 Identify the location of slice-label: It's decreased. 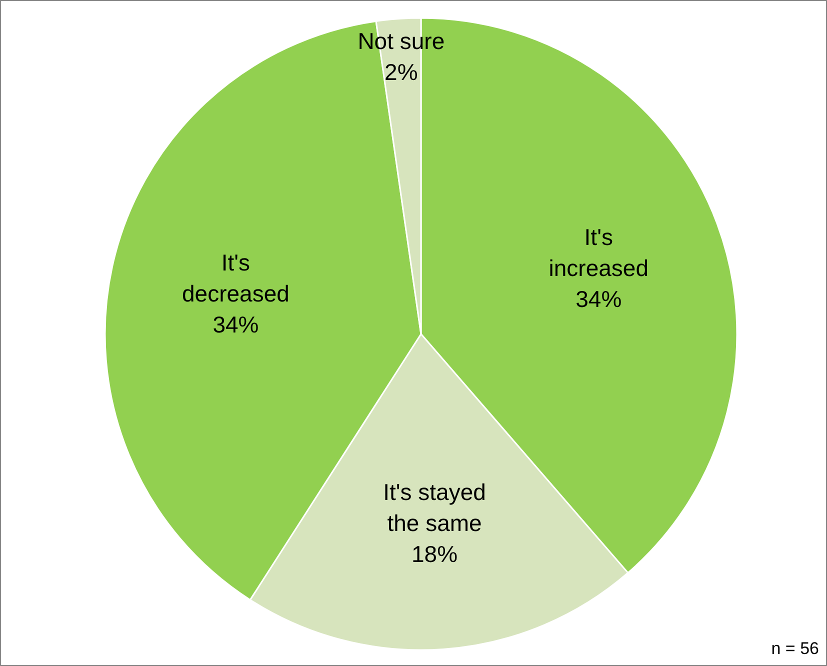
(236, 278).